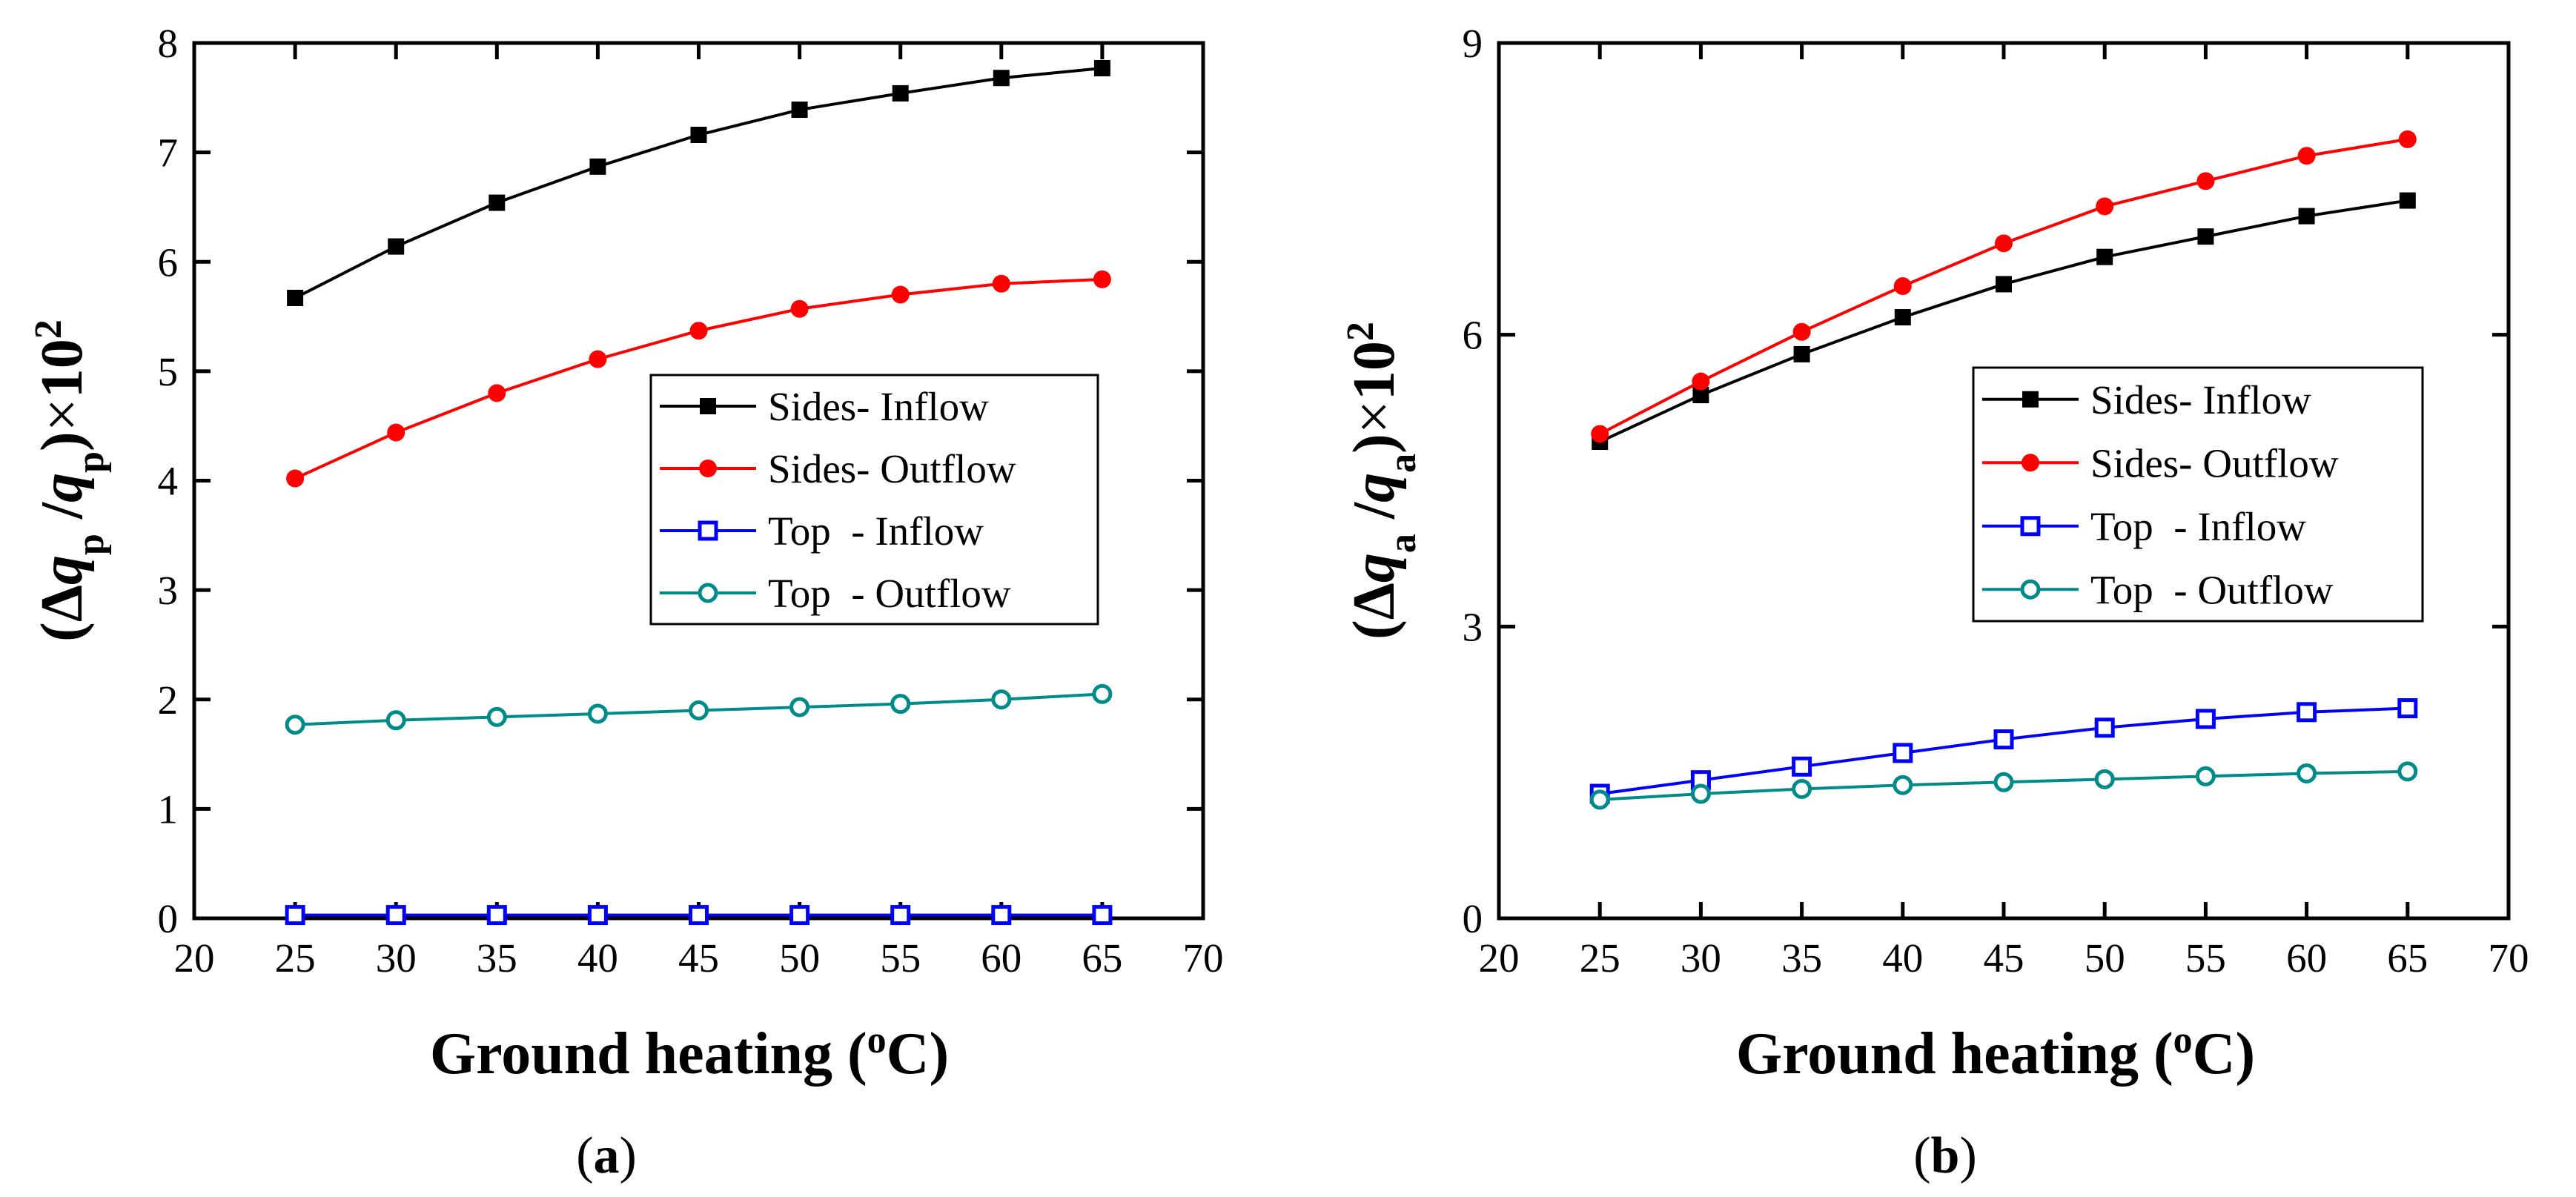 This screenshot has width=2576, height=1197. Describe the element at coordinates (2407, 958) in the screenshot. I see `x-tick-label: 65` at that location.